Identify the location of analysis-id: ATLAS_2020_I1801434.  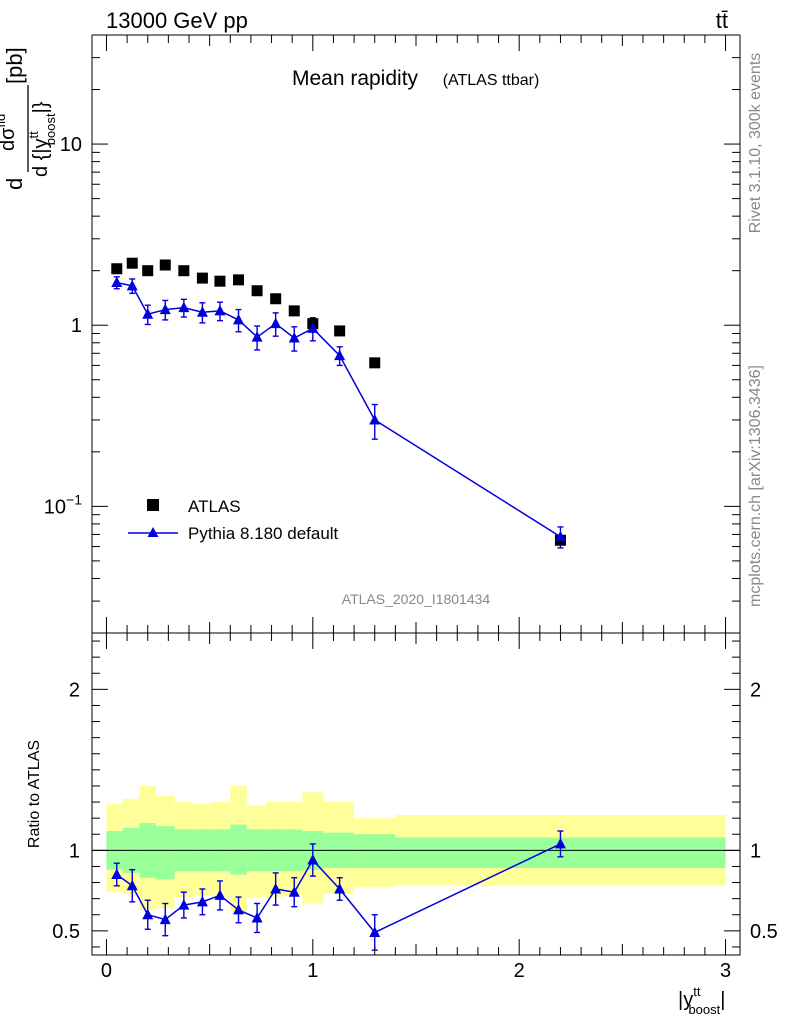
(416, 599).